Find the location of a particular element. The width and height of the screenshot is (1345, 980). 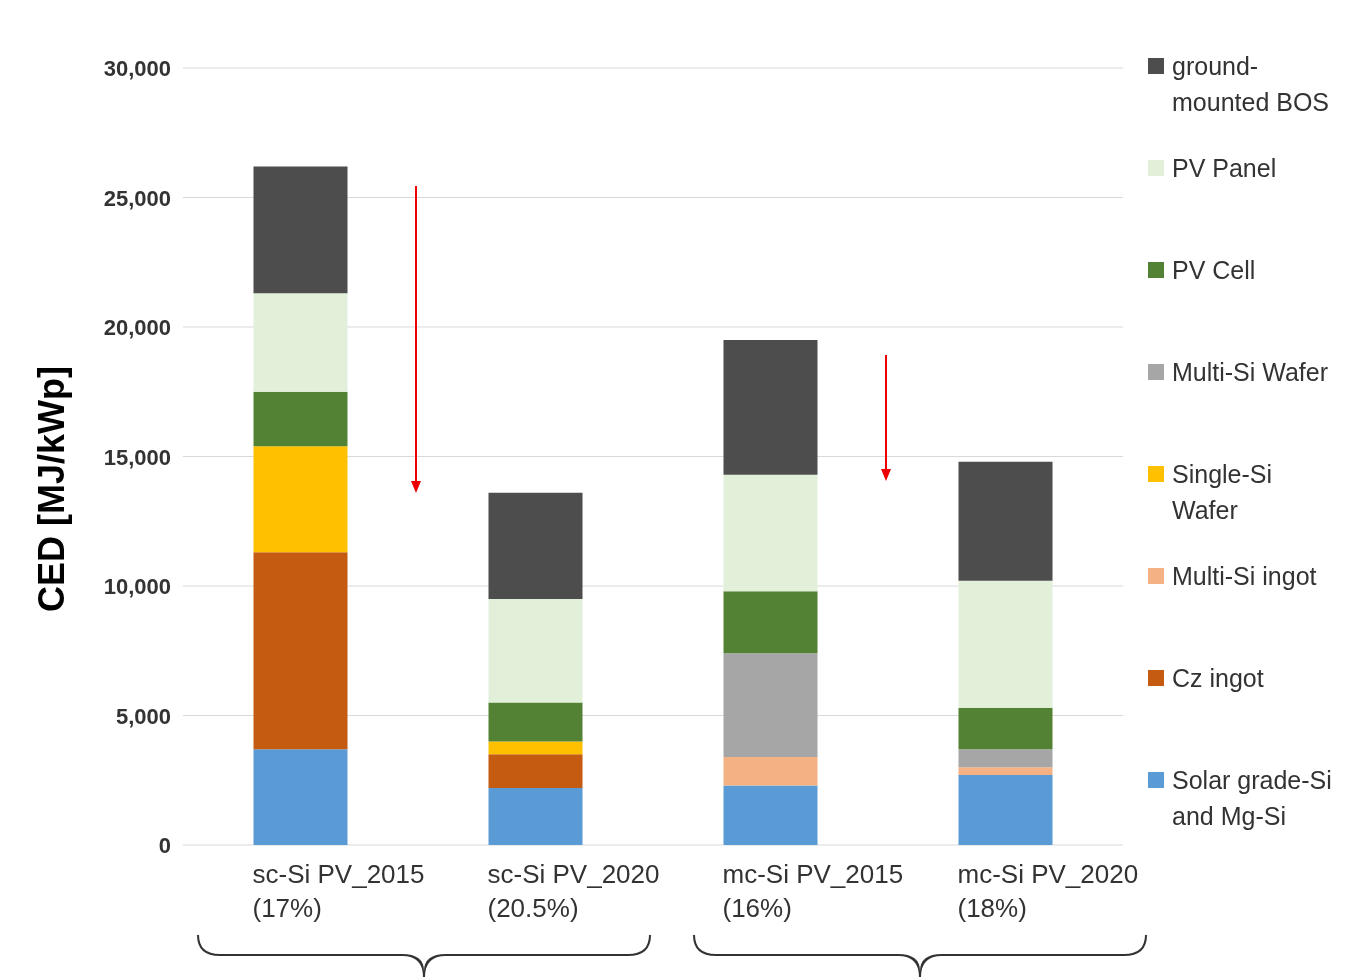

legend-label: Multi-Si Wafer is located at coordinates (1250, 372).